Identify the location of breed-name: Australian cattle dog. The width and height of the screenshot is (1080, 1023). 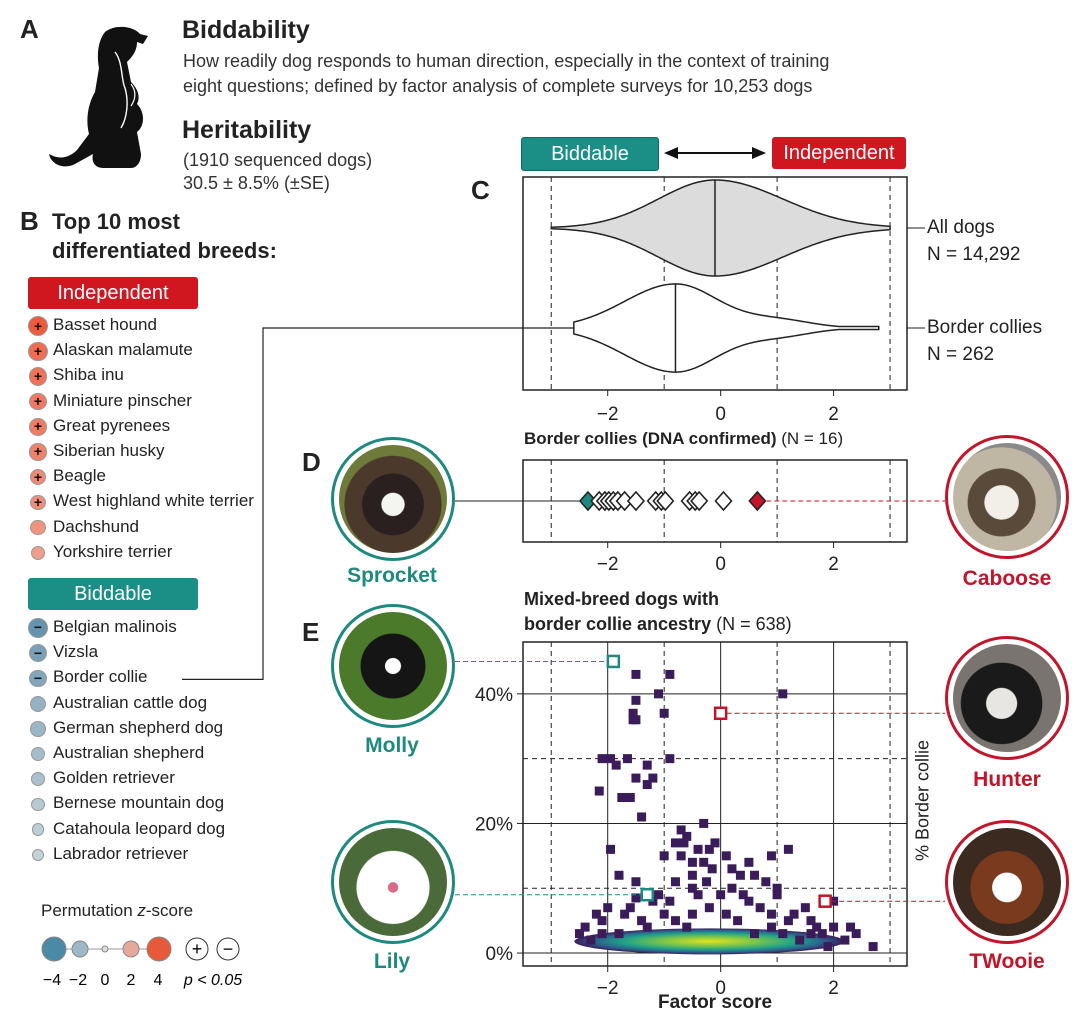
(130, 702).